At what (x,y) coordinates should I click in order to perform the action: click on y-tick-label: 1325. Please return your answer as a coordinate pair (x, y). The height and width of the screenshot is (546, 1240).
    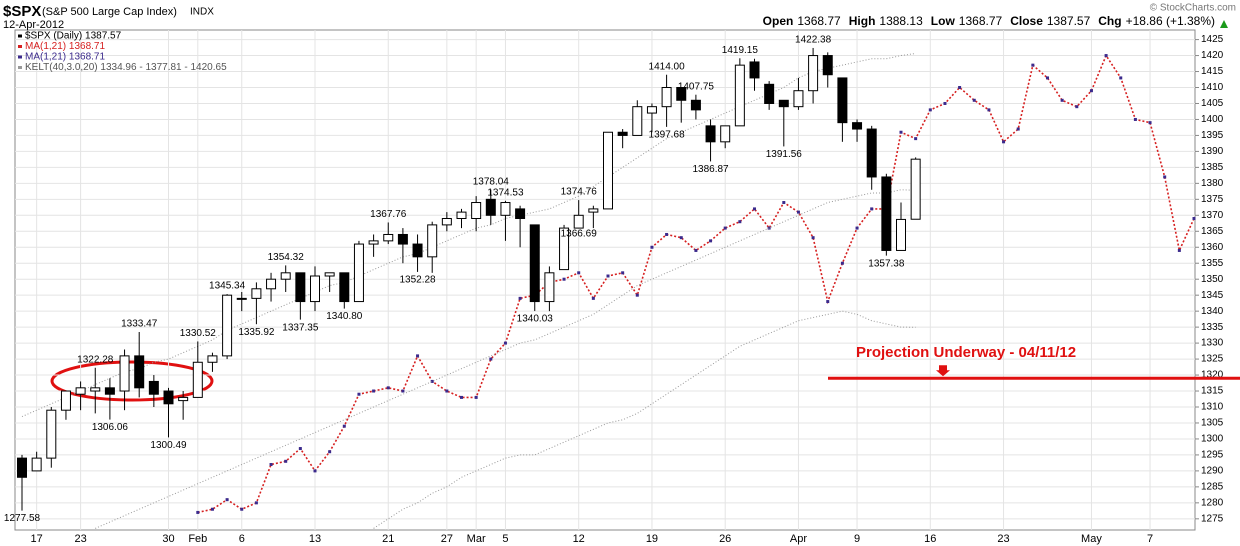
    Looking at the image, I should click on (1212, 359).